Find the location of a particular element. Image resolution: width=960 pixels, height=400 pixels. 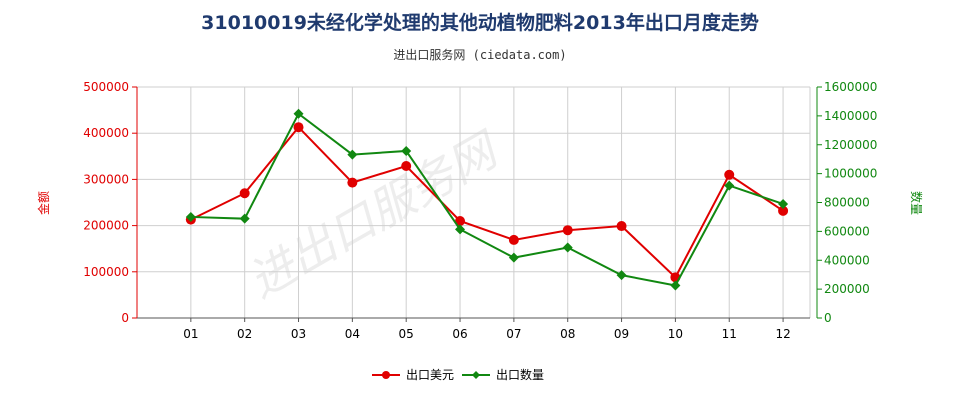

chart-subtitle: 进出口服务网 (ciedata.com) is located at coordinates (480, 55).